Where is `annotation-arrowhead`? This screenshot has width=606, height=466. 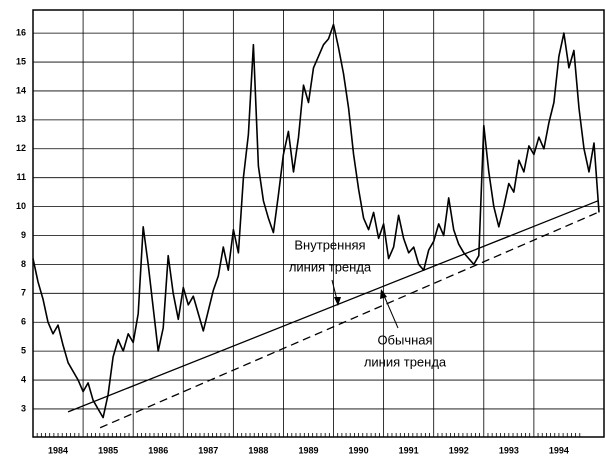 annotation-arrowhead is located at coordinates (337, 301).